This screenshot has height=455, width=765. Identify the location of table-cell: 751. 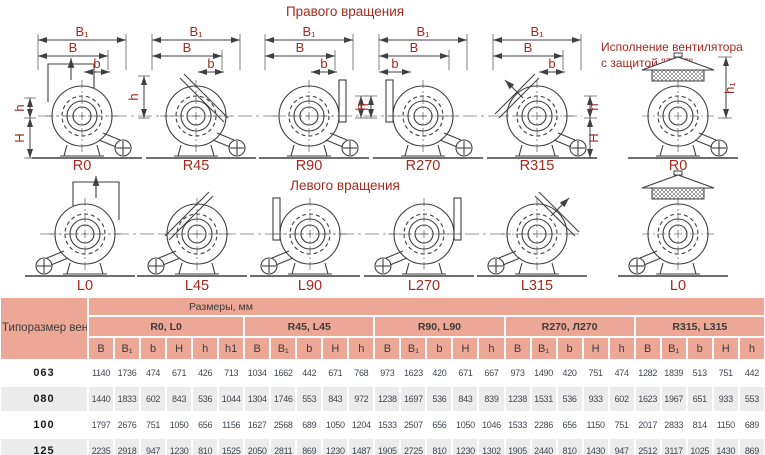
(153, 425).